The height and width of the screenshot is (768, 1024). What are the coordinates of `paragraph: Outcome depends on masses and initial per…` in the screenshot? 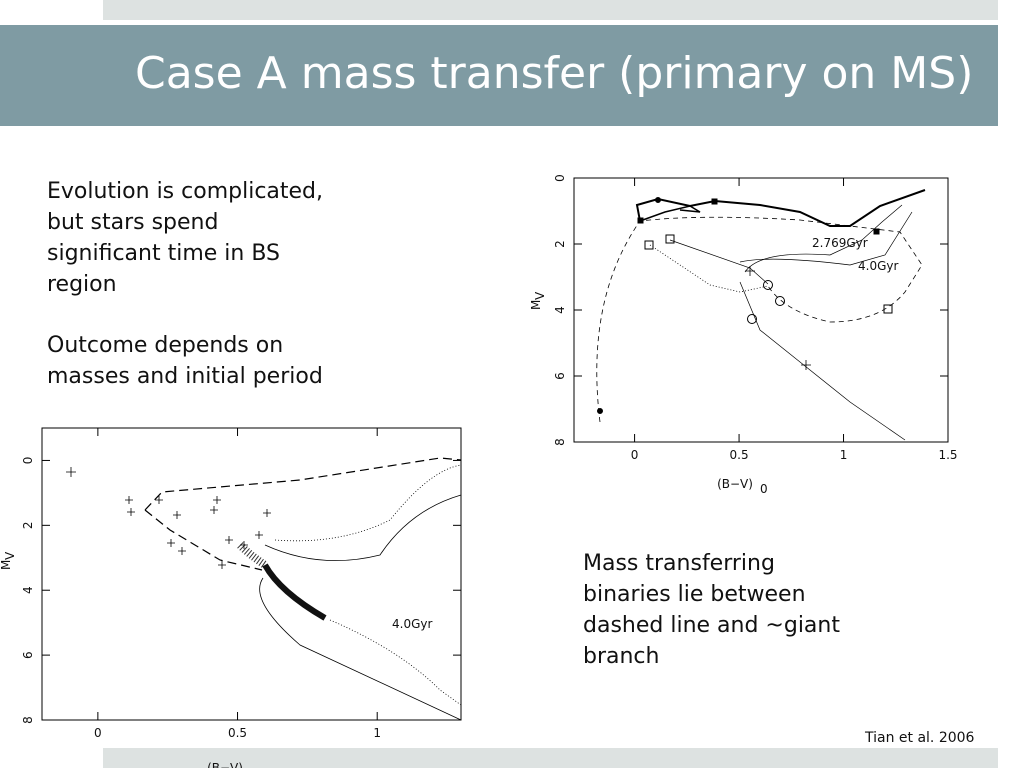 It's located at (185, 361).